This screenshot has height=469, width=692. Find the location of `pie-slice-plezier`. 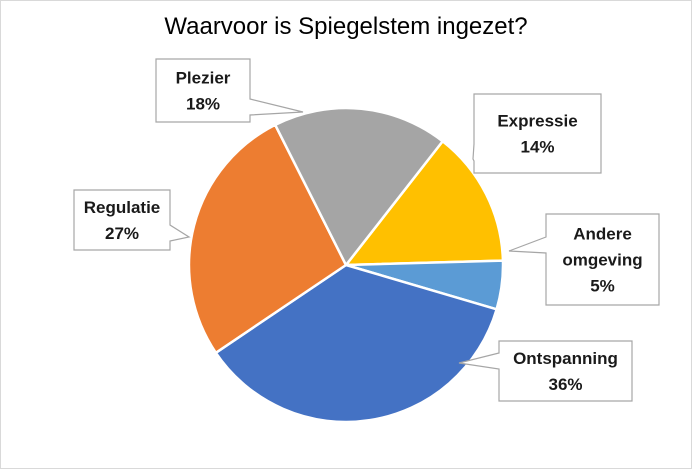

pie-slice-plezier is located at coordinates (358, 186).